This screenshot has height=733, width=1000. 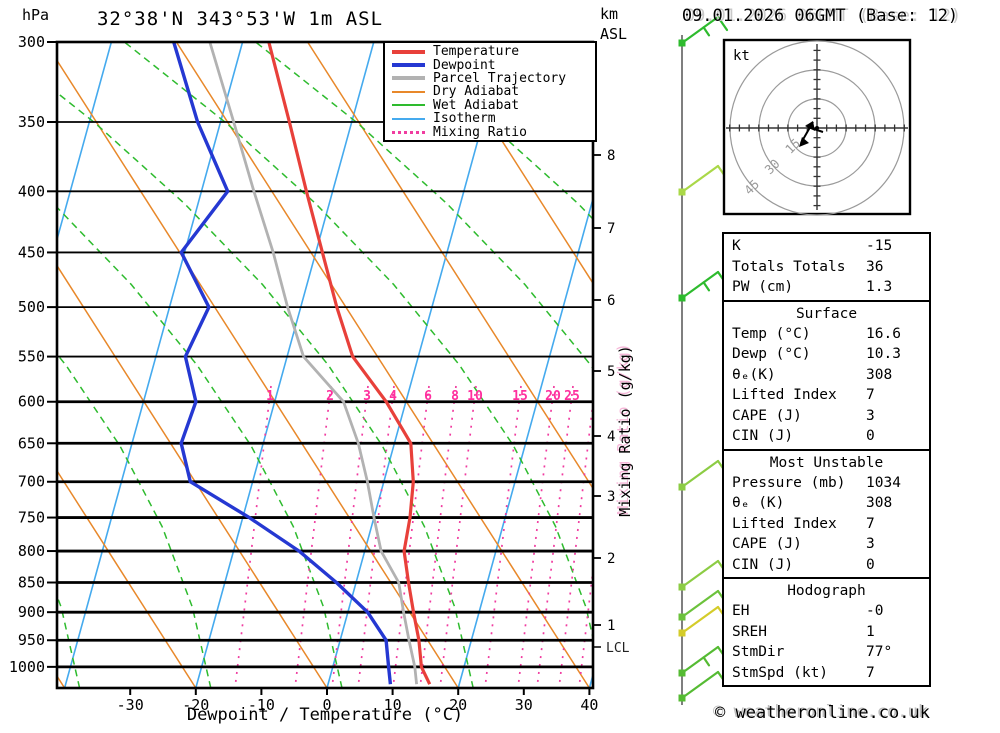 I want to click on table-row-value: 7, so click(x=870, y=395).